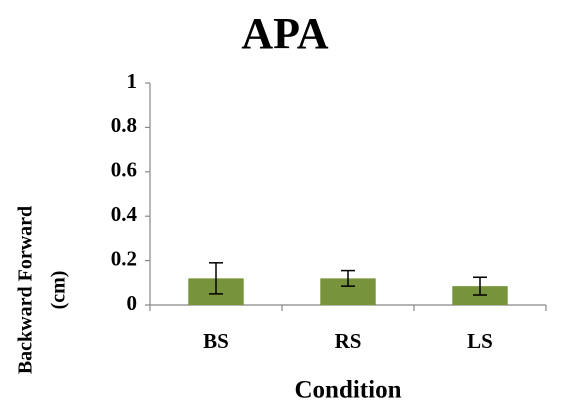  I want to click on y-tick-label: 1, so click(132, 81).